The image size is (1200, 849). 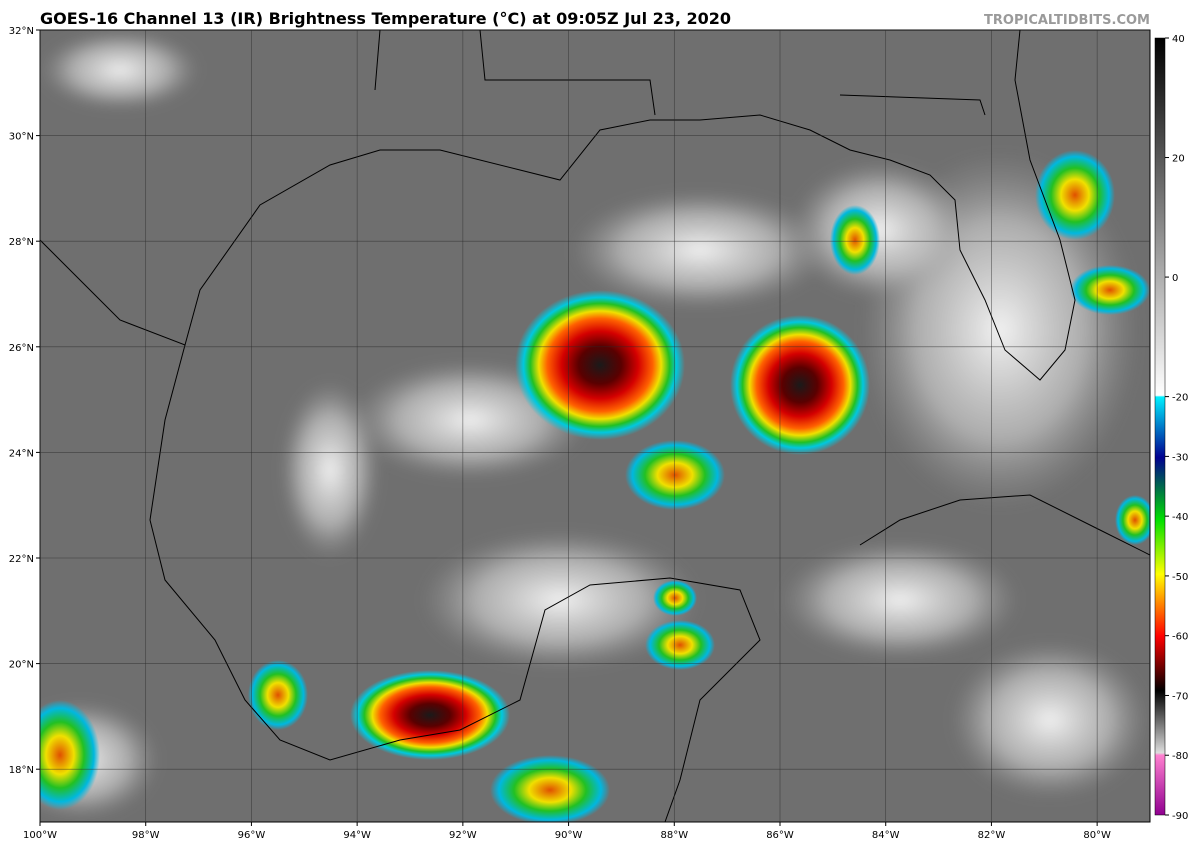 What do you see at coordinates (21, 137) in the screenshot?
I see `y-tick-label: 30°N` at bounding box center [21, 137].